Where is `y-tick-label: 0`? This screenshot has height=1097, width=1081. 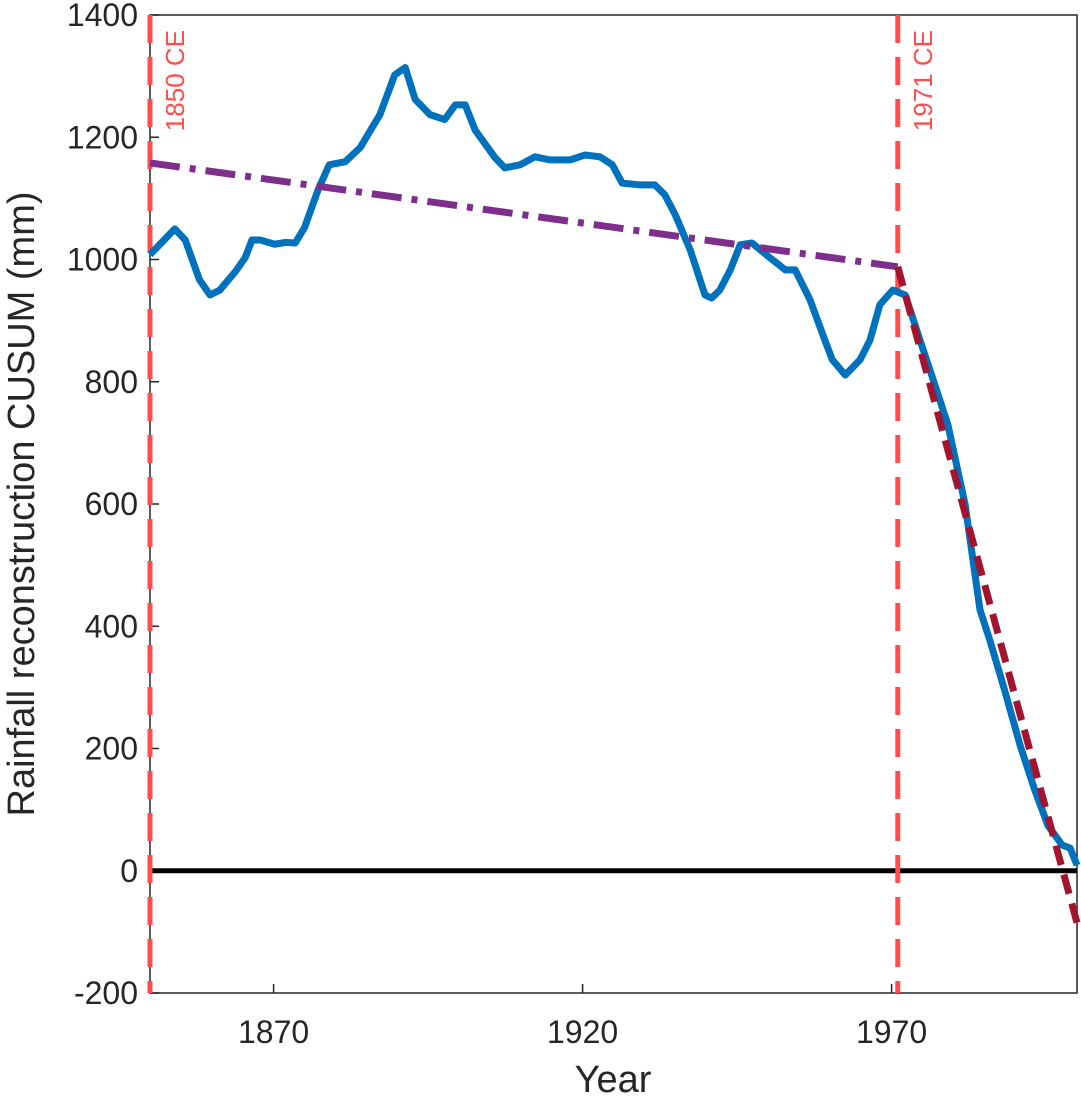
y-tick-label: 0 is located at coordinates (129, 871).